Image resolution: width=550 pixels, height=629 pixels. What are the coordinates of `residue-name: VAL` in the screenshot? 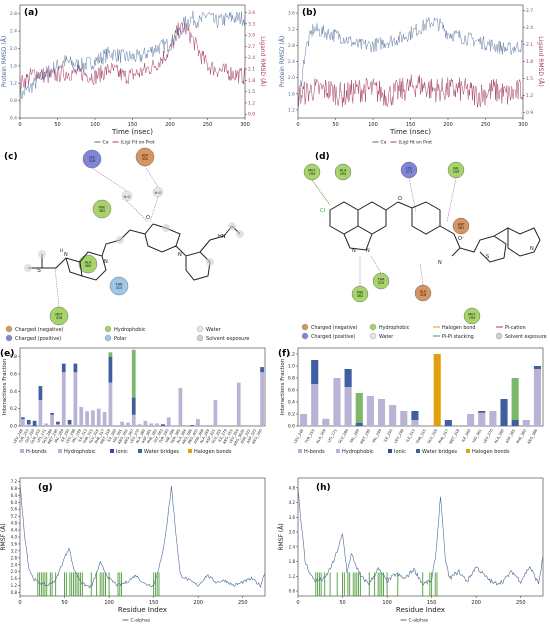 It's located at (456, 169).